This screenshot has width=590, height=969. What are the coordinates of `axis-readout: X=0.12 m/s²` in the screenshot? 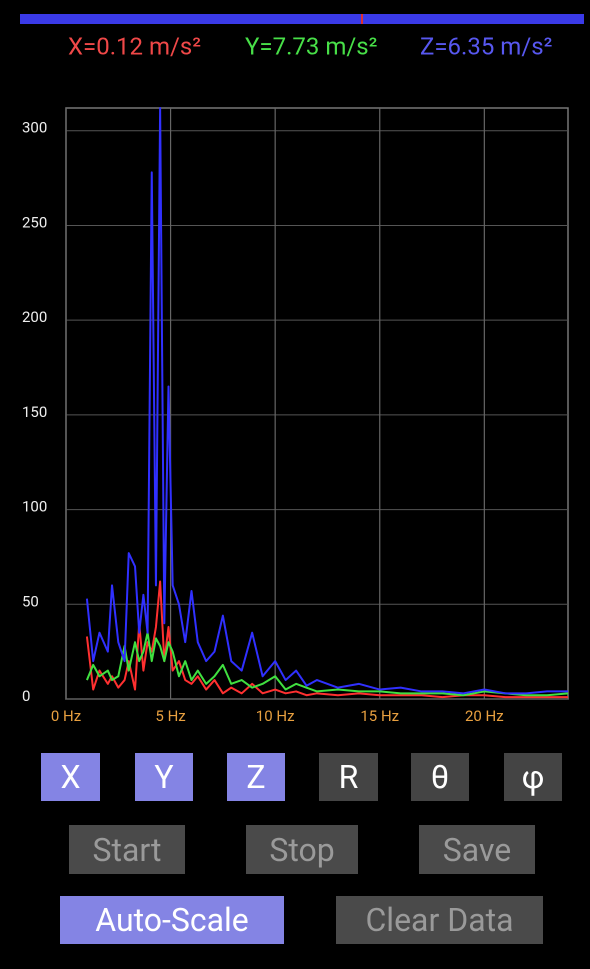 It's located at (134, 46).